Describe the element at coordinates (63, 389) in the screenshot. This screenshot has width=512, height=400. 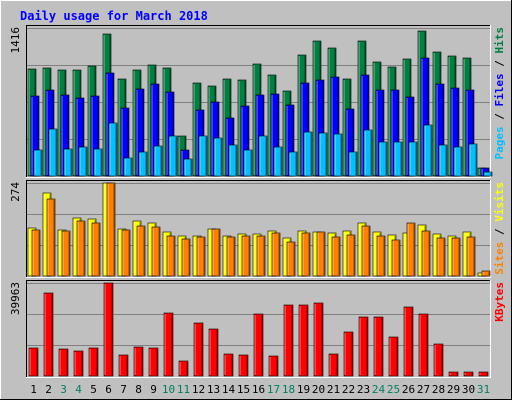
I see `x-tick-label-day-3: 3` at that location.